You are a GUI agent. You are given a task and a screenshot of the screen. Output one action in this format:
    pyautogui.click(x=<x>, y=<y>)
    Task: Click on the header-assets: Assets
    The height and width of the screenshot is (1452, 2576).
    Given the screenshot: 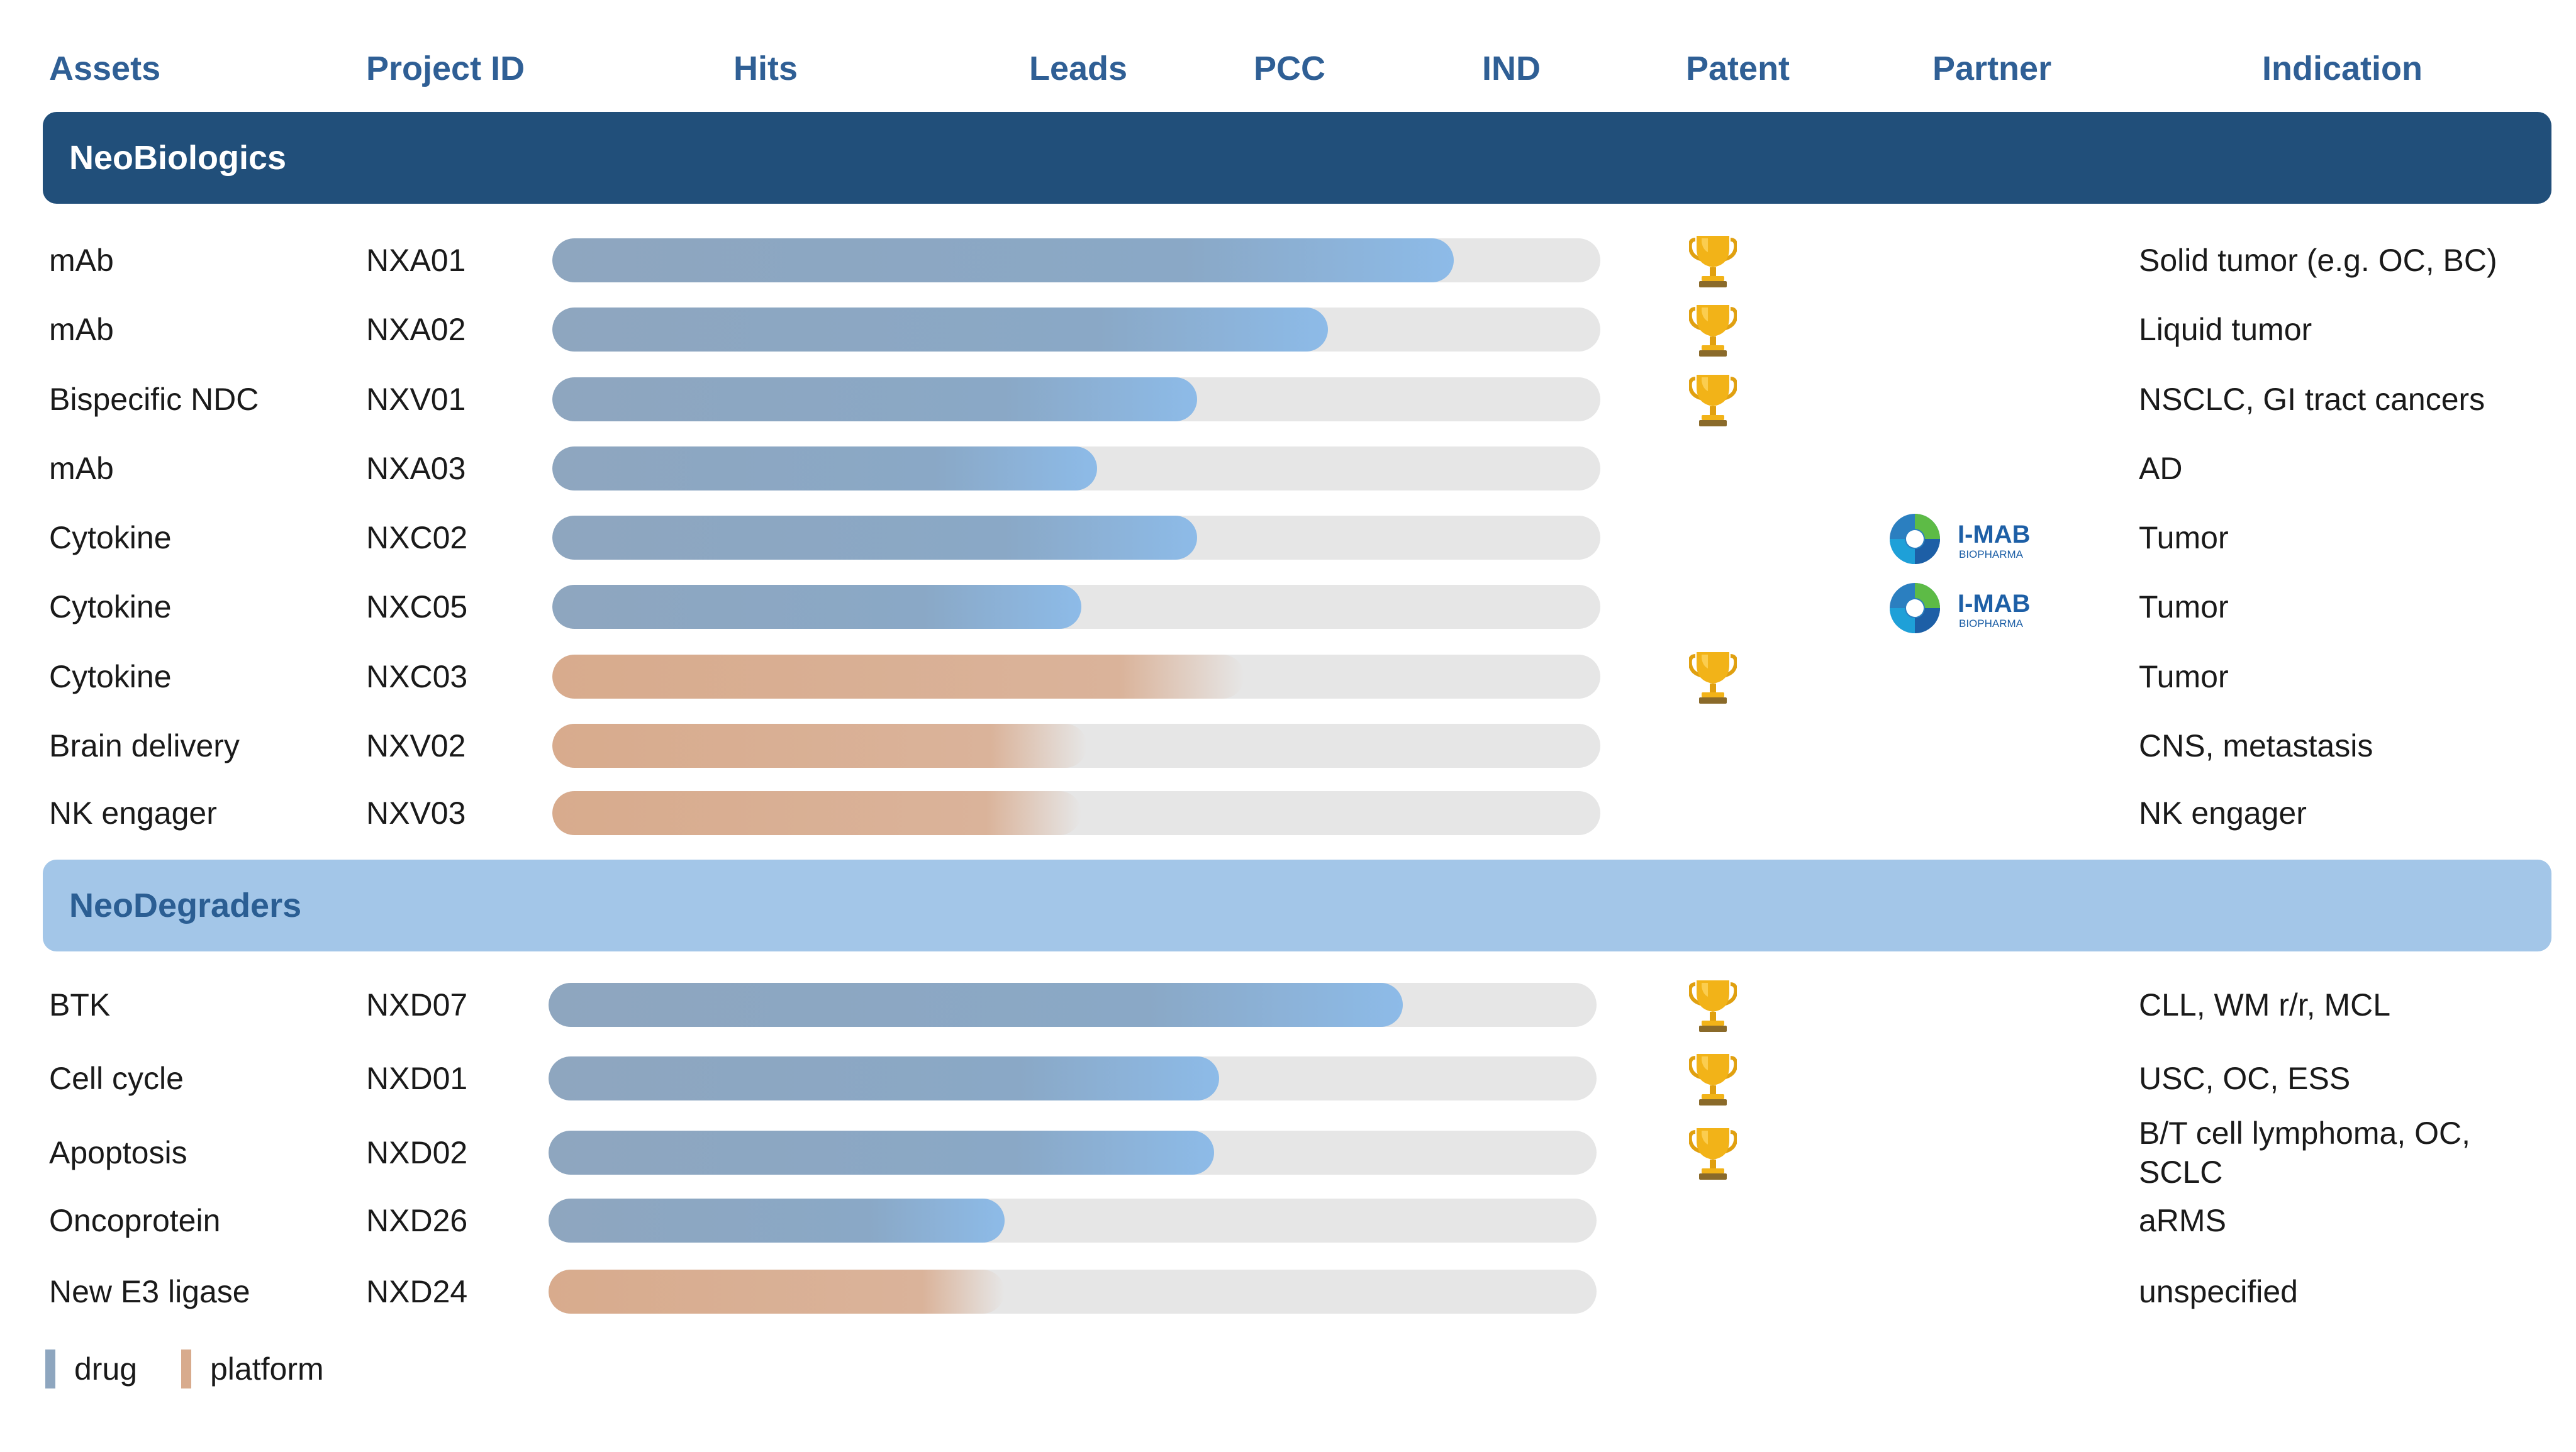 What is the action you would take?
    pyautogui.click(x=105, y=68)
    